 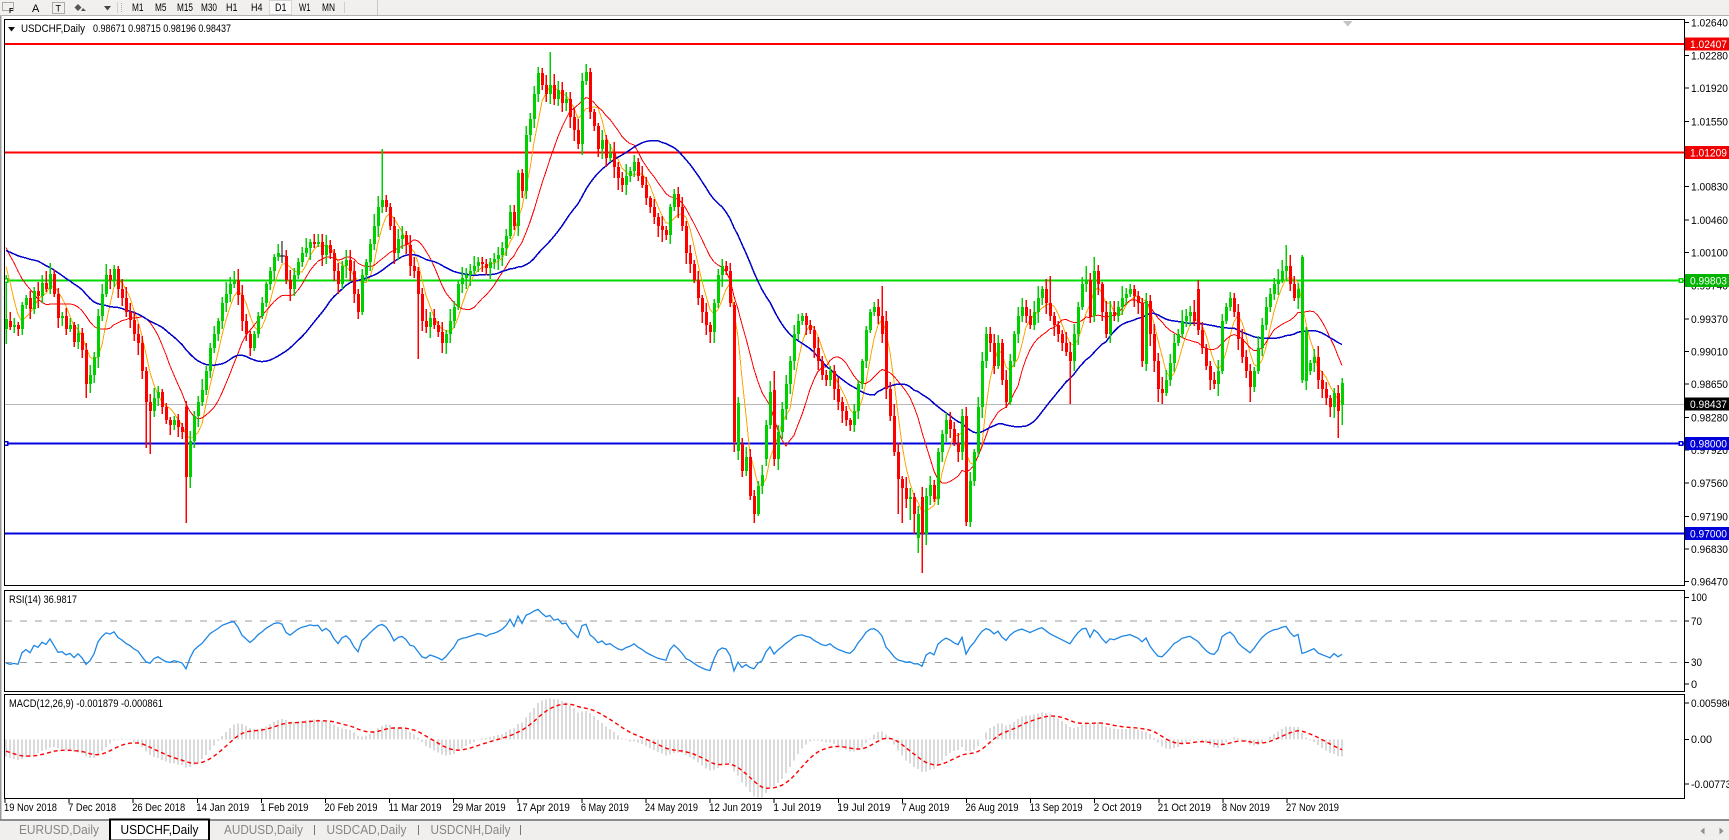 I want to click on svg-text: 1.01550, so click(x=1709, y=122).